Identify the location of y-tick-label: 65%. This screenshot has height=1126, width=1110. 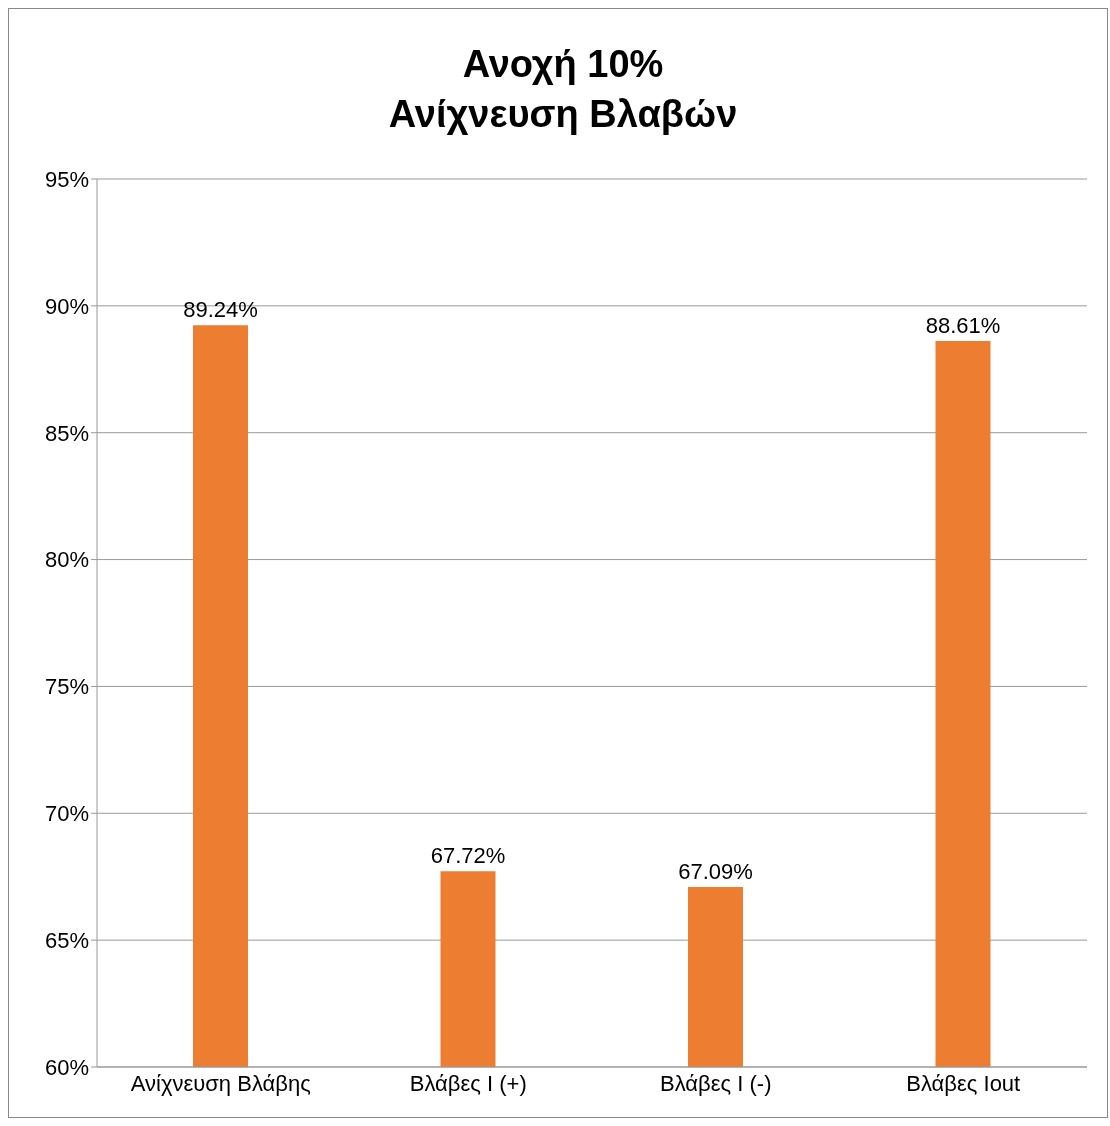
(66, 940).